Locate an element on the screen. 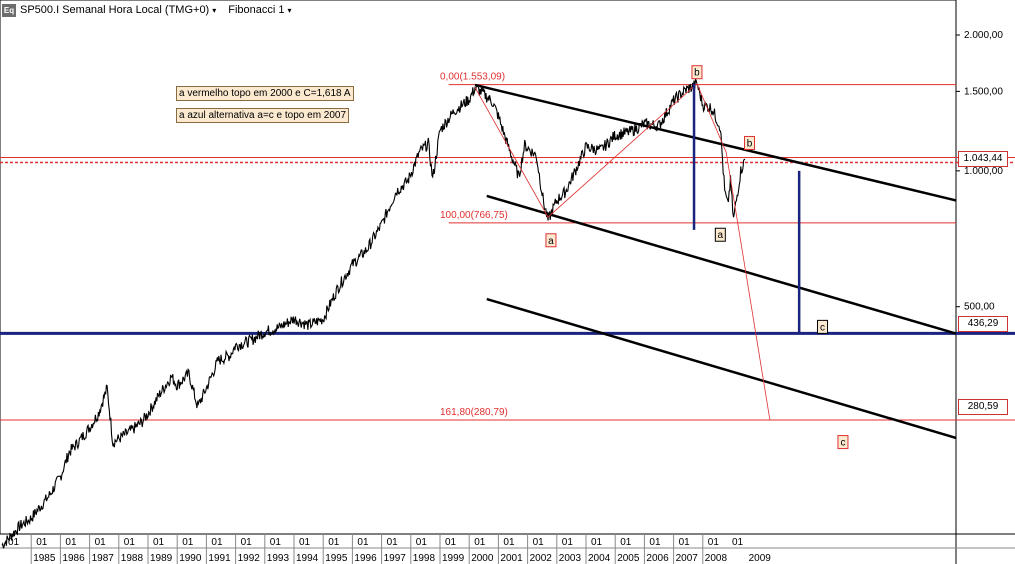 The width and height of the screenshot is (1015, 564). x-year-label: 1991 is located at coordinates (219, 558).